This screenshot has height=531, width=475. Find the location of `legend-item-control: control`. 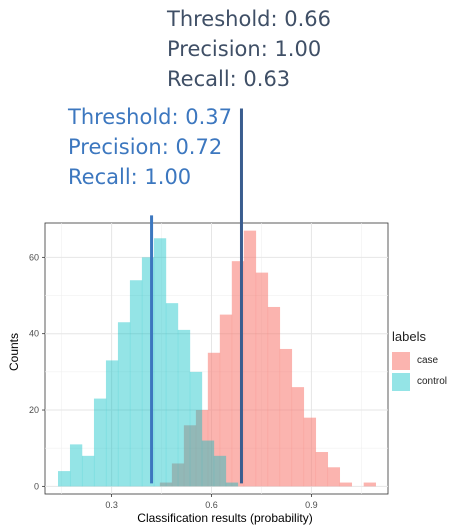

legend-item-control: control is located at coordinates (419, 381).